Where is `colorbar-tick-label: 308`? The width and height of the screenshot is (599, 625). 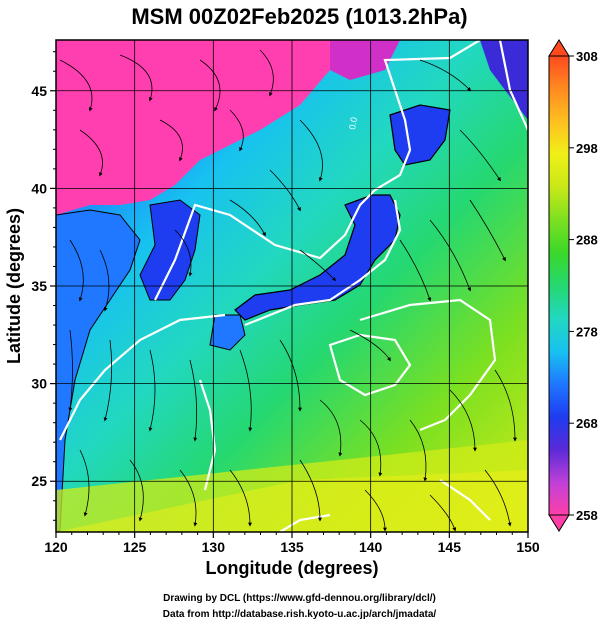 colorbar-tick-label: 308 is located at coordinates (587, 56).